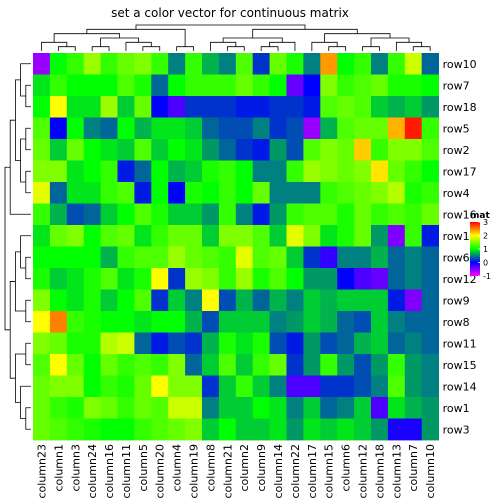 This screenshot has height=504, width=504. Describe the element at coordinates (236, 37) in the screenshot. I see `column-dendrogram` at that location.